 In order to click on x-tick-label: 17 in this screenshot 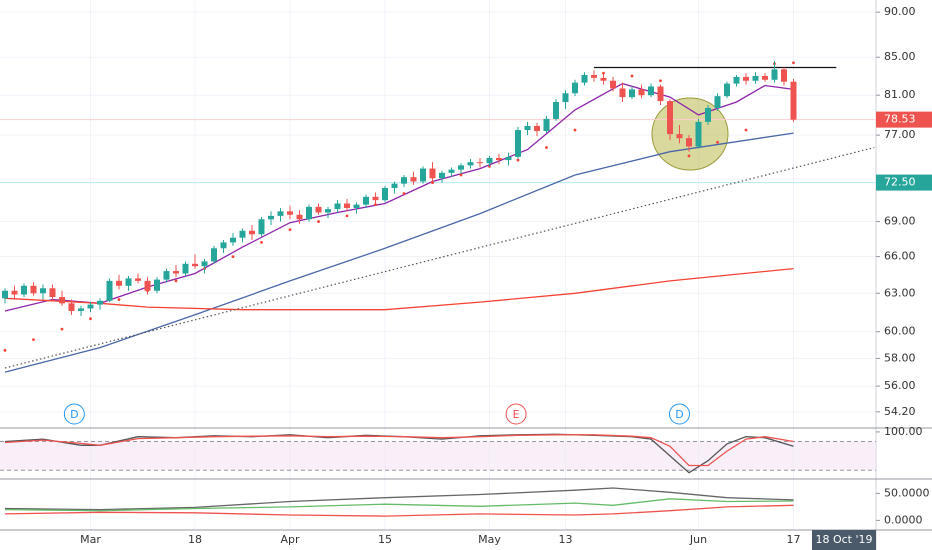, I will do `click(794, 539)`.